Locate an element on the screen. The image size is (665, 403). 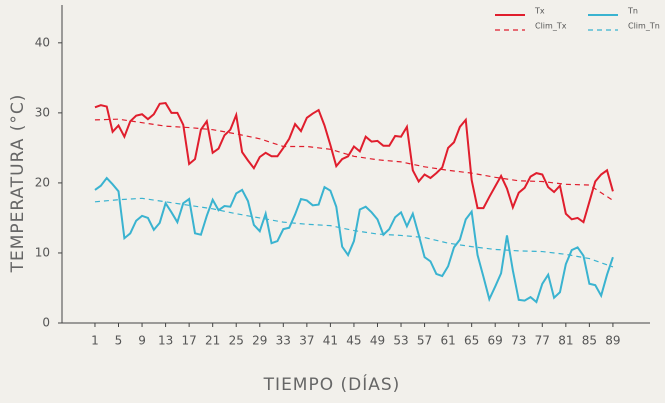
x-tick-label: 69 is located at coordinates (495, 341).